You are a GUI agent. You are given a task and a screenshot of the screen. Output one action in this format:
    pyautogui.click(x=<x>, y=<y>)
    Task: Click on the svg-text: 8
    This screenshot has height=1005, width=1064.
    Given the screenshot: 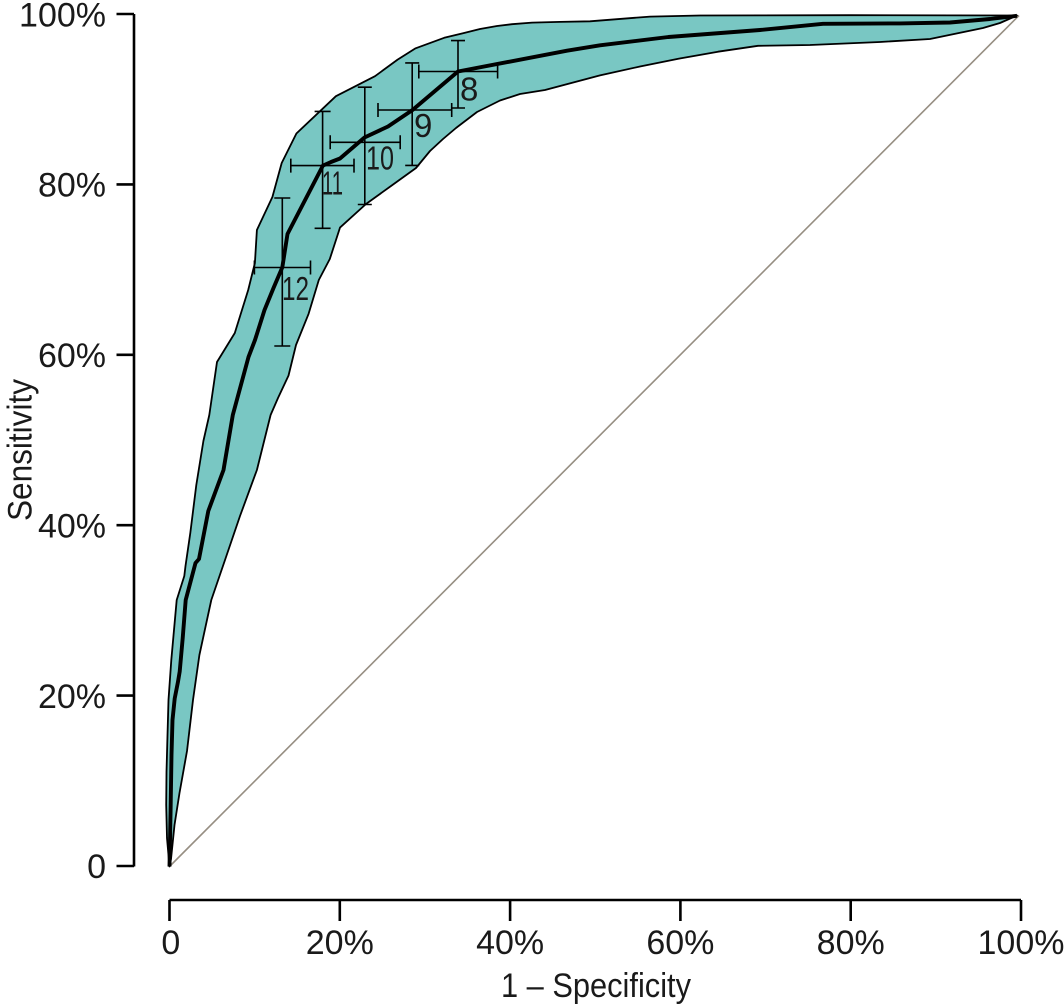 What is the action you would take?
    pyautogui.click(x=469, y=89)
    